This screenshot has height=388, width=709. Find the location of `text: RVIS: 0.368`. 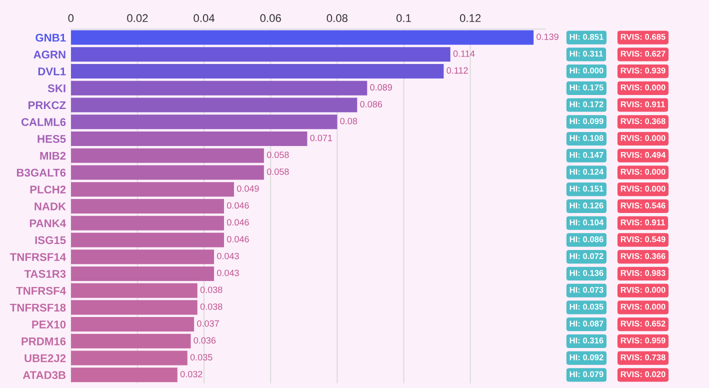

text: RVIS: 0.368 is located at coordinates (643, 121).